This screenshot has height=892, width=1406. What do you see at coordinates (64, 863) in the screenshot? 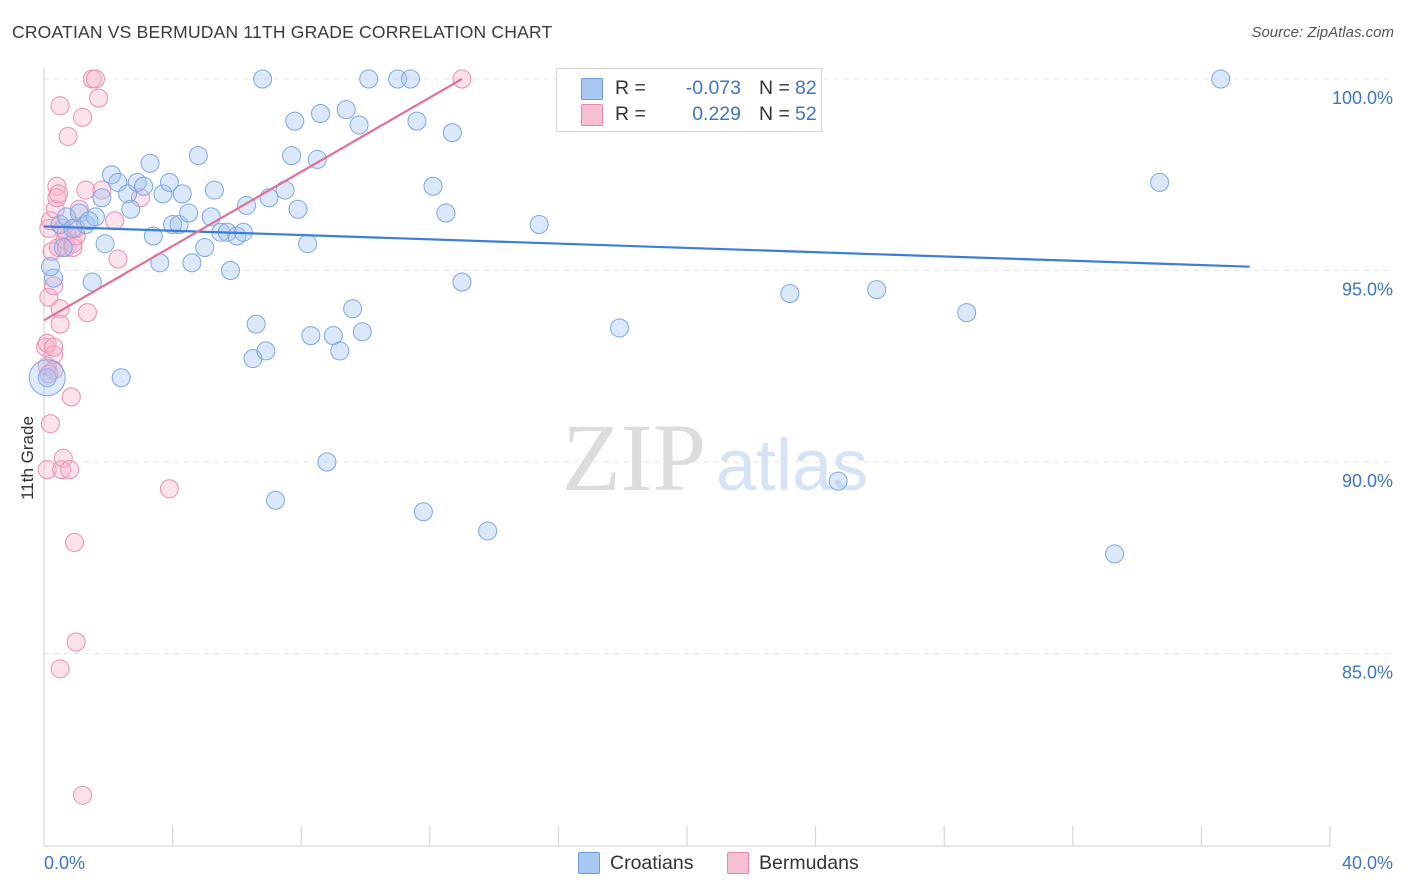
I see `x-tick-label: 0.0%` at bounding box center [64, 863].